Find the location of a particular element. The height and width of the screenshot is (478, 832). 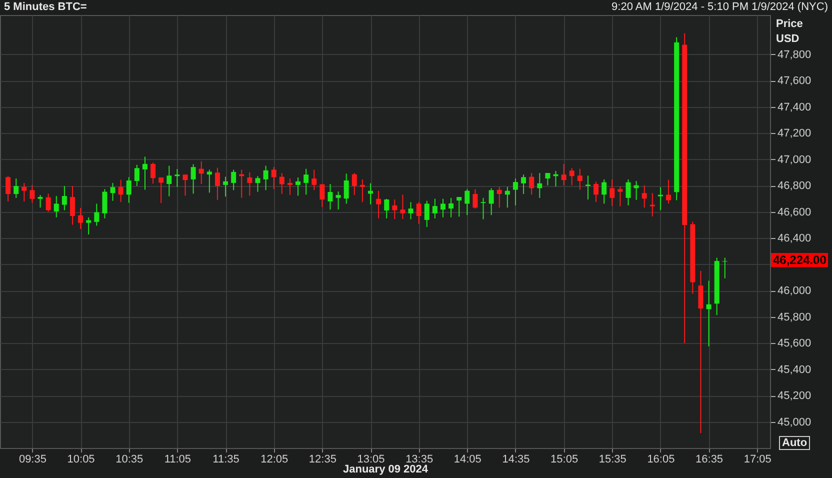

x-axis-title: January 09 2024 is located at coordinates (385, 470).